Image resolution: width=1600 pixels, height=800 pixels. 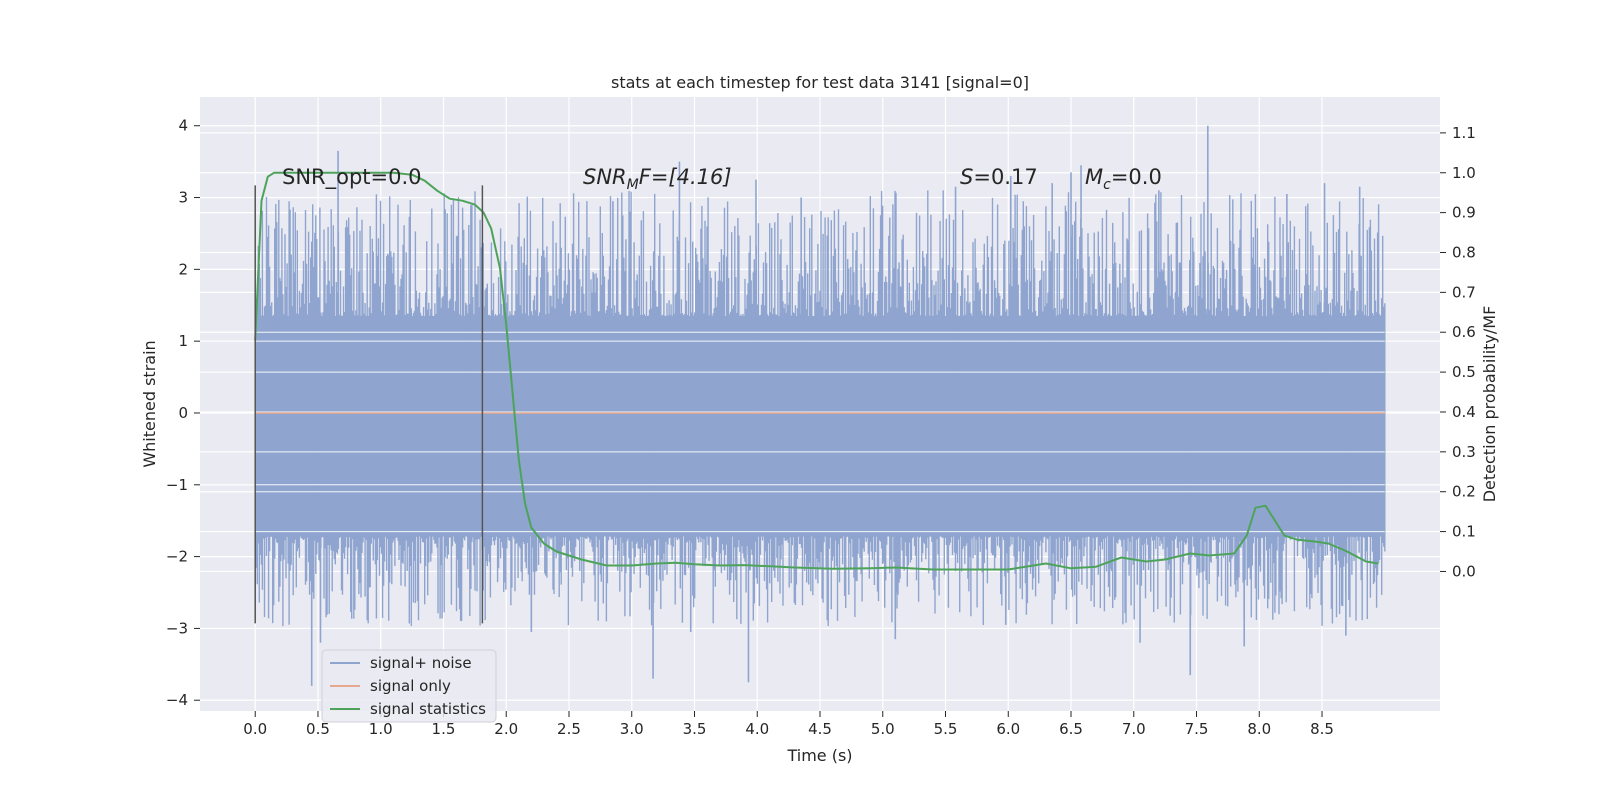 What do you see at coordinates (1107, 185) in the screenshot?
I see `mc-sub: c` at bounding box center [1107, 185].